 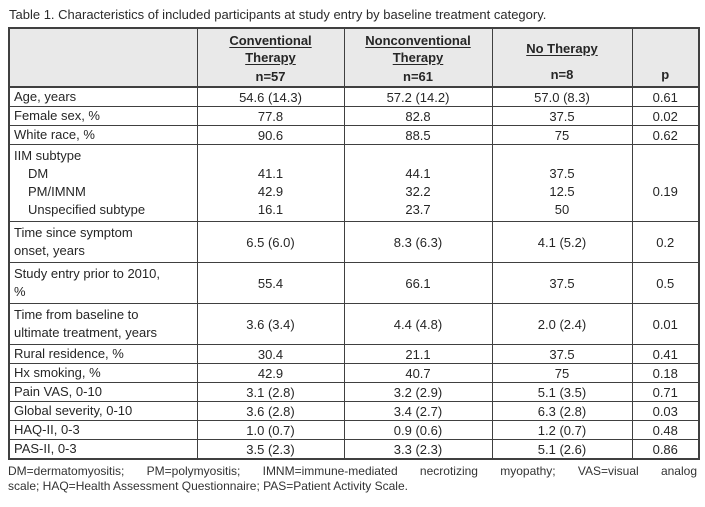 What do you see at coordinates (45, 448) in the screenshot?
I see `row-label: PAS-II, 0-3` at bounding box center [45, 448].